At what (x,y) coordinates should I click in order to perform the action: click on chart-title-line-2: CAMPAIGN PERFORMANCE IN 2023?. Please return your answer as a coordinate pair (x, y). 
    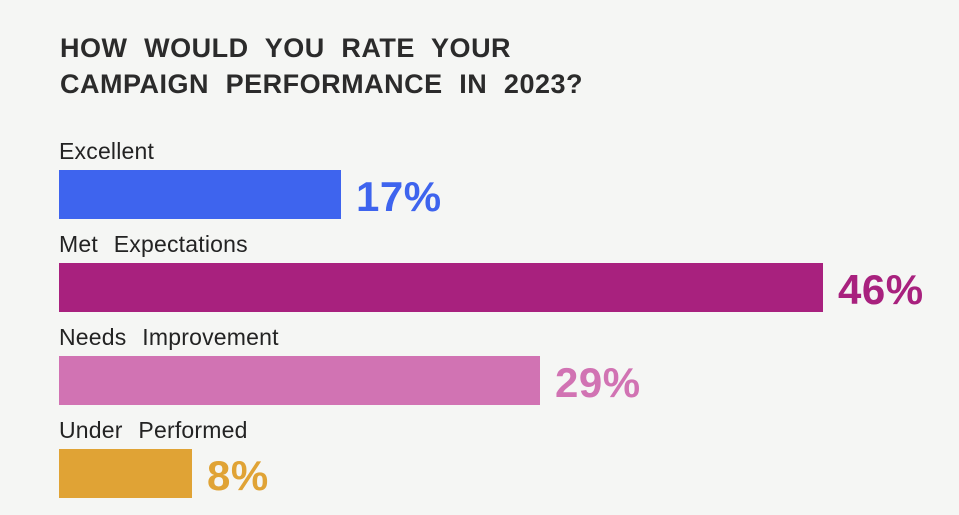
    Looking at the image, I should click on (321, 84).